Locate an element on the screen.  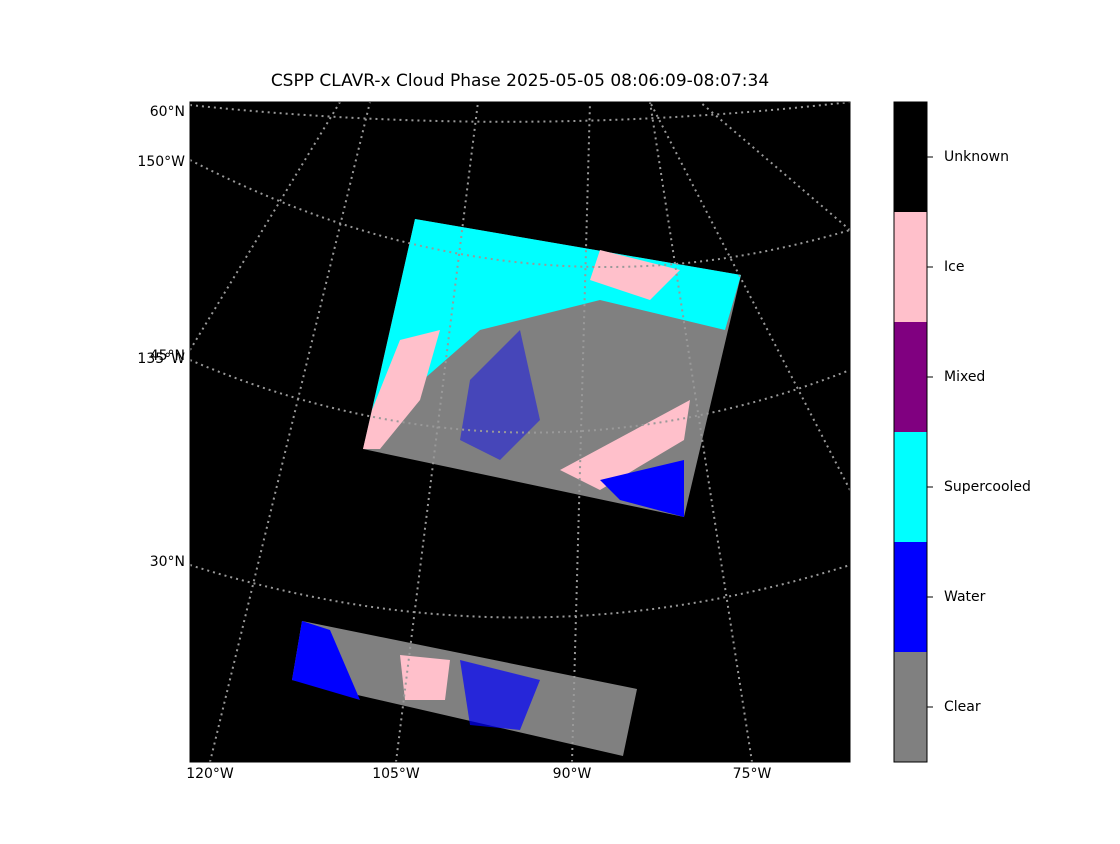
lat-lon-label: 135°W is located at coordinates (161, 359).